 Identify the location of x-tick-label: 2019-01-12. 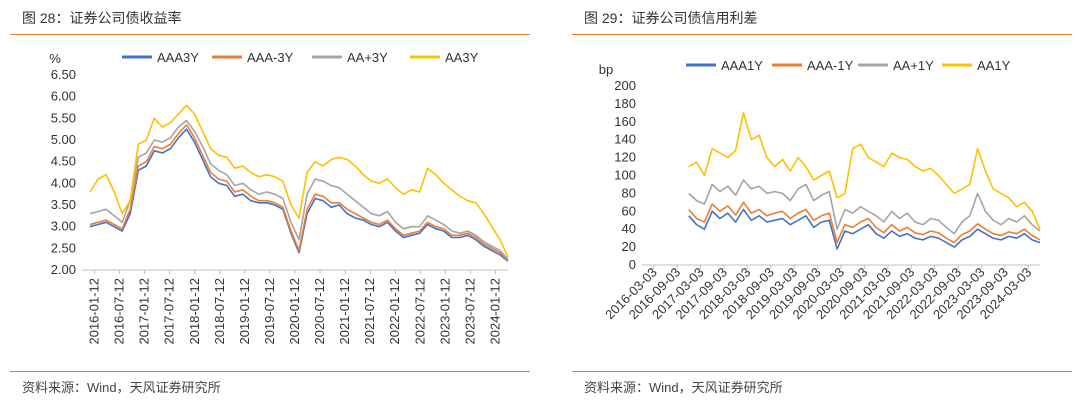
(244, 311).